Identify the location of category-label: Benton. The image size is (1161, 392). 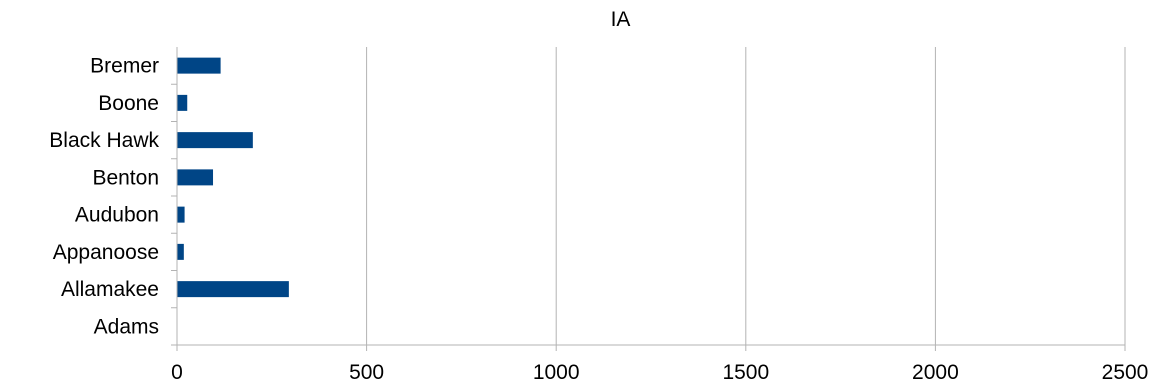
(125, 177).